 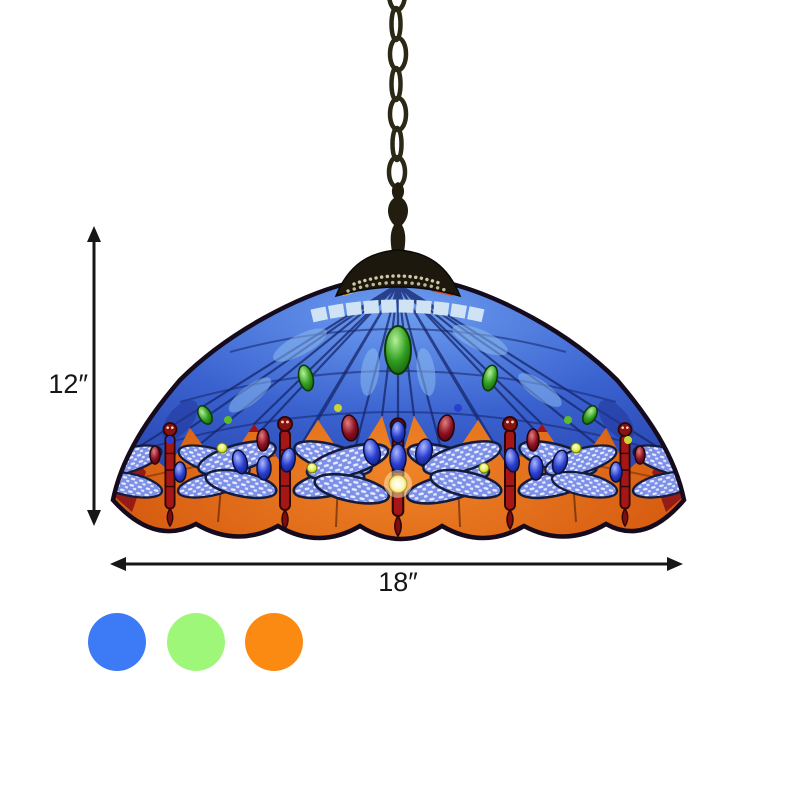 I want to click on width-dimension-label: 18″, so click(x=398, y=582).